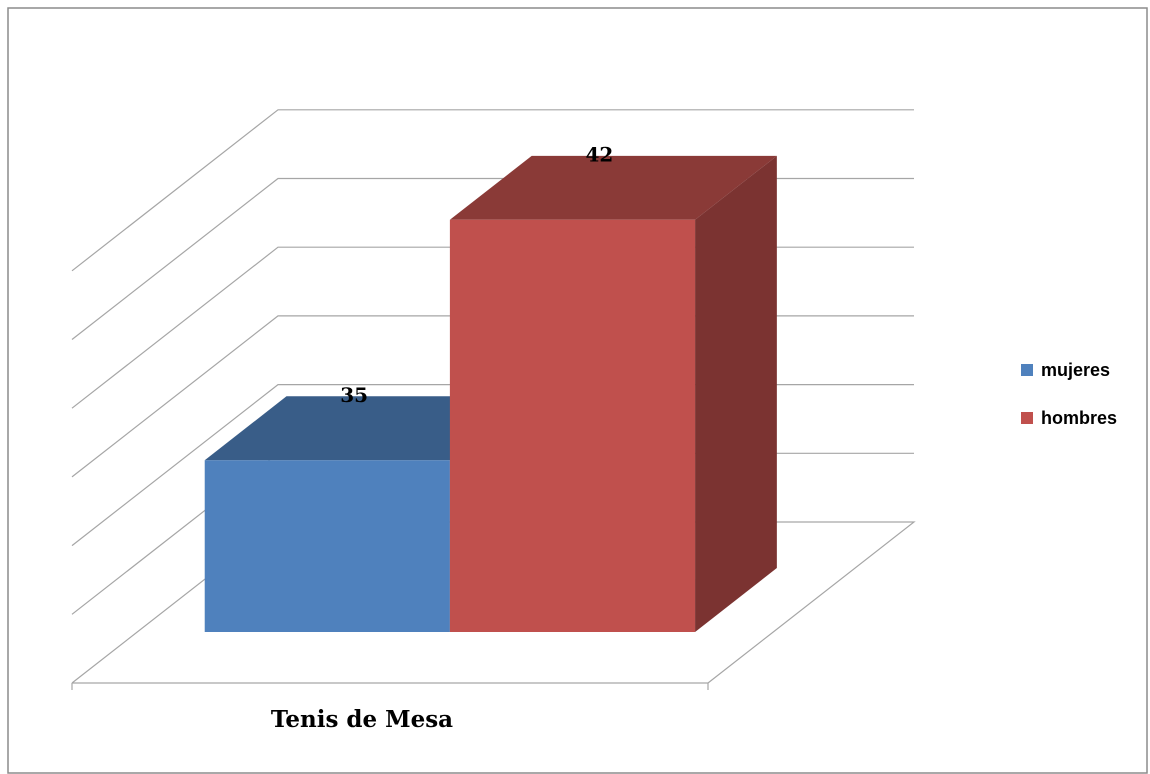 This screenshot has height=774, width=1150. Describe the element at coordinates (599, 154) in the screenshot. I see `data-label: 42` at that location.